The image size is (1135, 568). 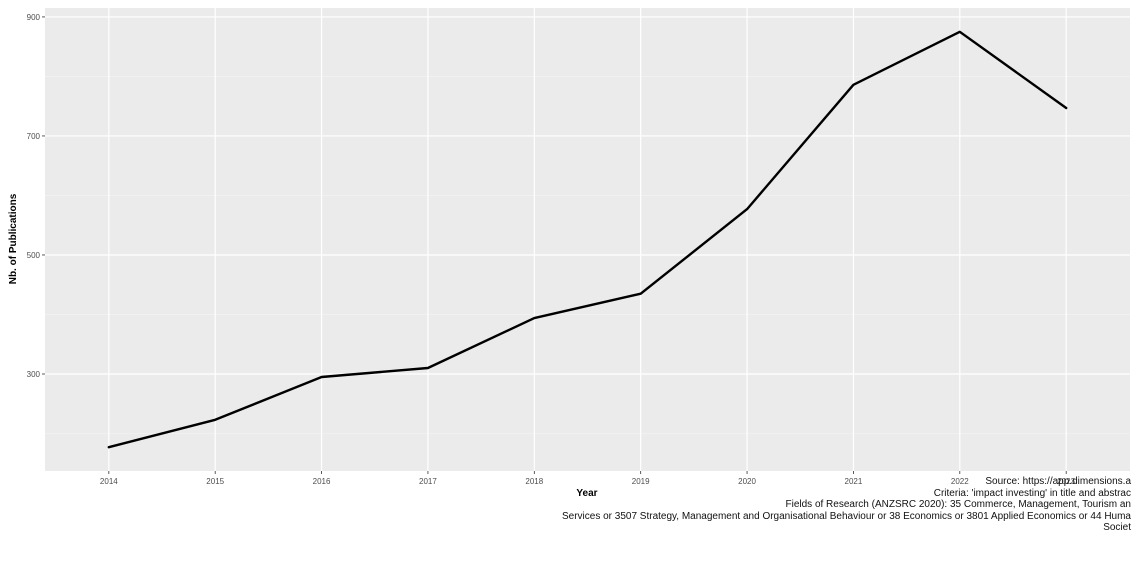 I want to click on x-tick-label: 2021, so click(x=854, y=481).